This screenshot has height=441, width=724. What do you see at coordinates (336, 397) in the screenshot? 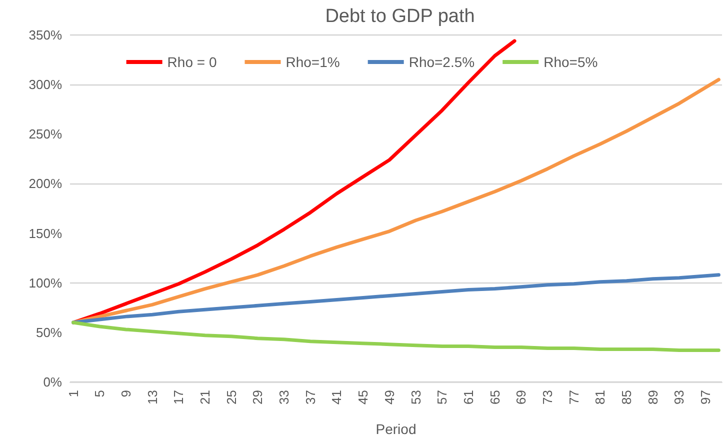
I see `x-tick-label: 41` at bounding box center [336, 397].